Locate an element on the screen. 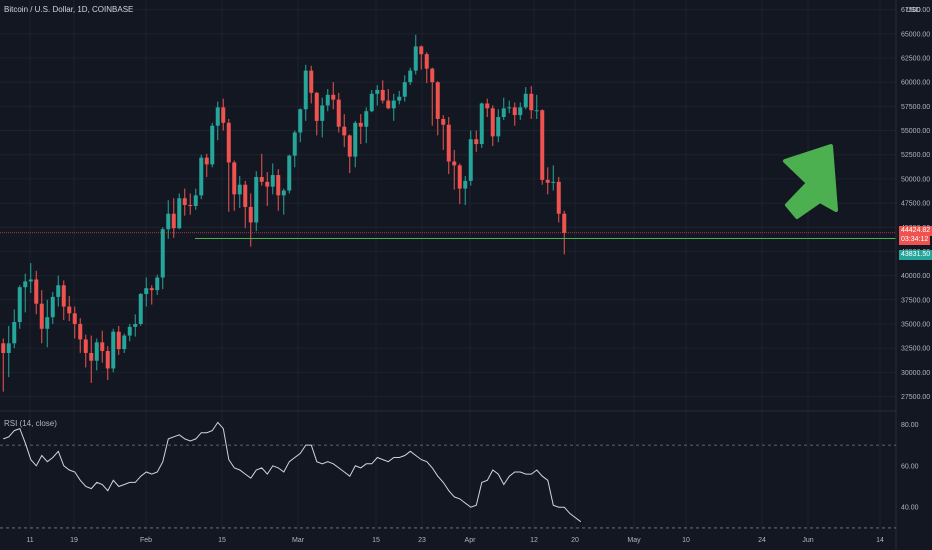 The image size is (932, 550). price-tick-label: 27500.00 is located at coordinates (915, 397).